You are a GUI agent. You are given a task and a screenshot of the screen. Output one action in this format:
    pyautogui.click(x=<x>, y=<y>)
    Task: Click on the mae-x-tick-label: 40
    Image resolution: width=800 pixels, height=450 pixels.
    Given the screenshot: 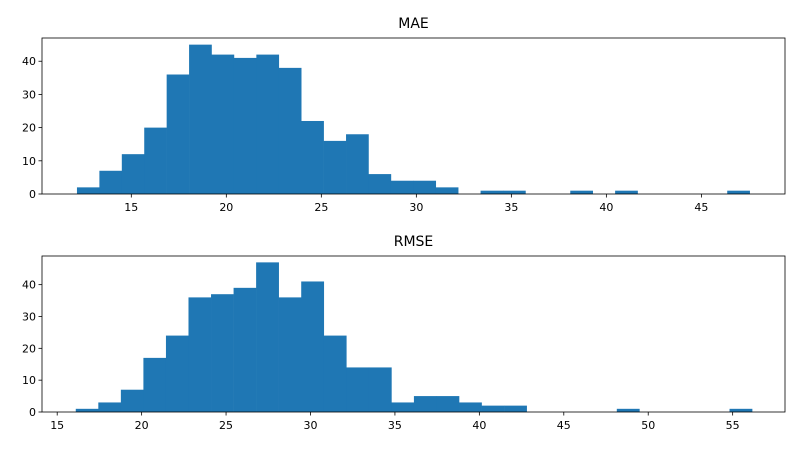 What is the action you would take?
    pyautogui.click(x=606, y=207)
    